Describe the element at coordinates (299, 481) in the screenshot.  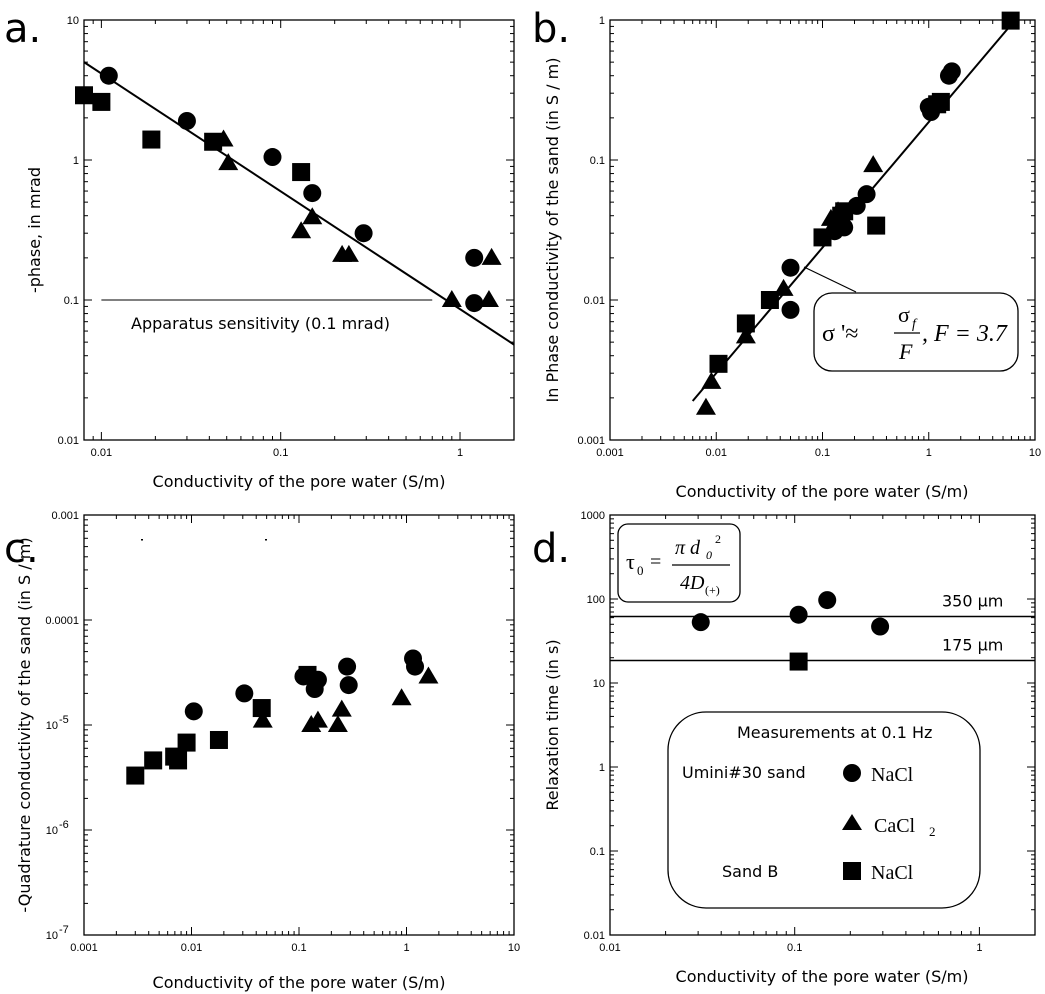
I see `x-axis-label-a: Conductivity of the pore water (S/m)` at that location.